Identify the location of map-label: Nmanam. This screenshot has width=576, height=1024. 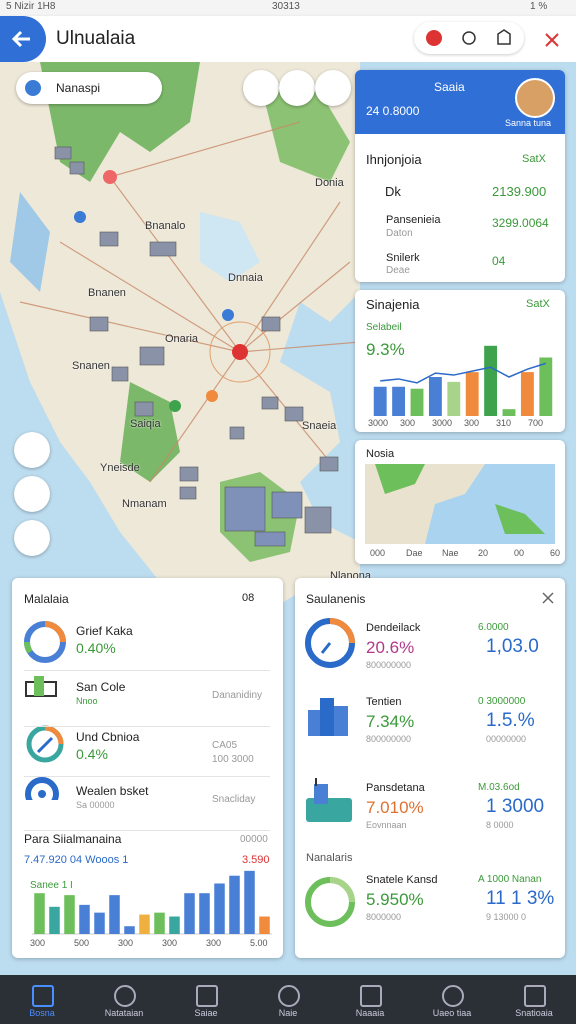
(144, 504).